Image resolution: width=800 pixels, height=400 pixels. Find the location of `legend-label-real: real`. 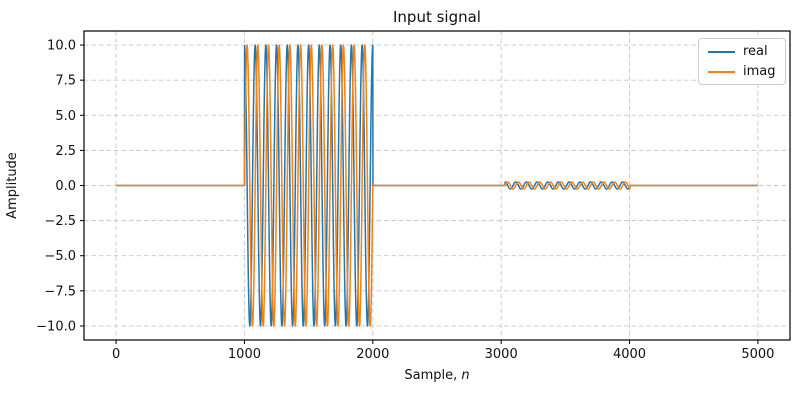

legend-label-real: real is located at coordinates (755, 51).